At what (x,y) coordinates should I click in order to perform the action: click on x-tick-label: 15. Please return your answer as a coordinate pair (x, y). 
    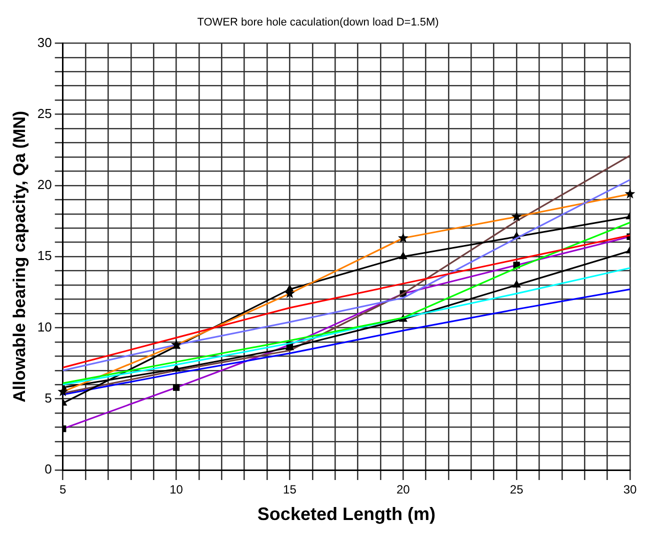
    Looking at the image, I should click on (290, 489).